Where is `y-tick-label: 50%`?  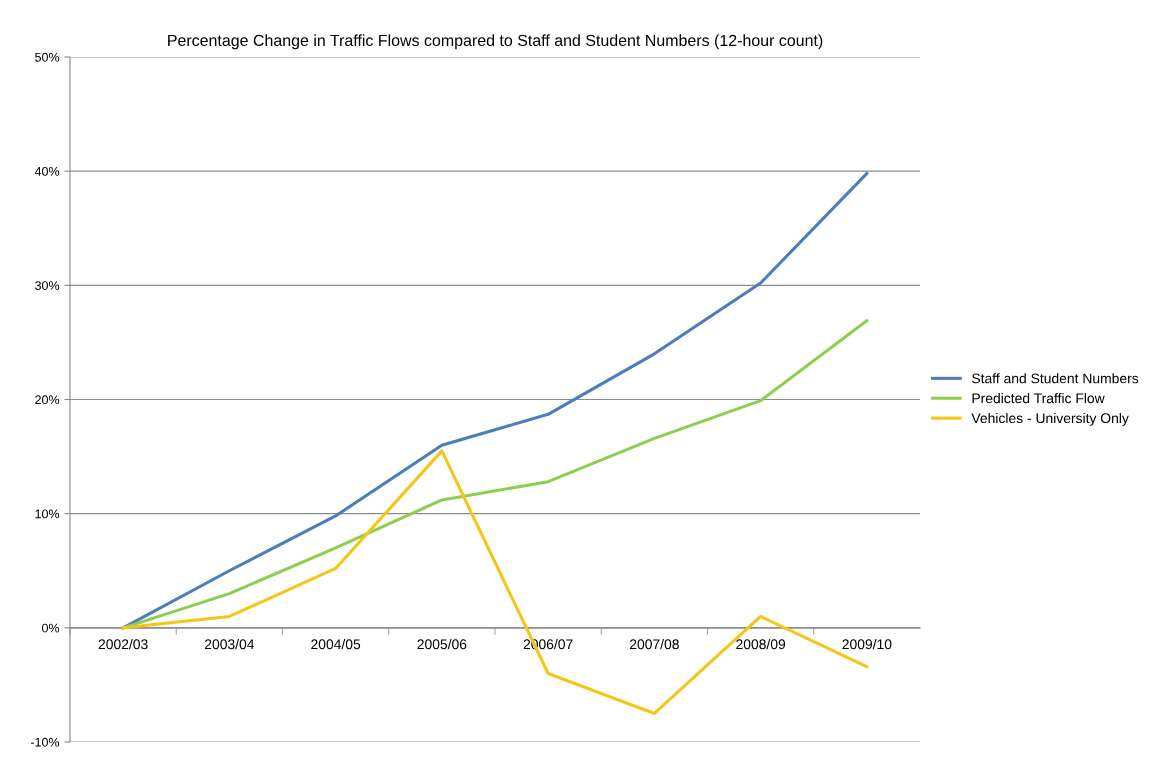
y-tick-label: 50% is located at coordinates (47, 57).